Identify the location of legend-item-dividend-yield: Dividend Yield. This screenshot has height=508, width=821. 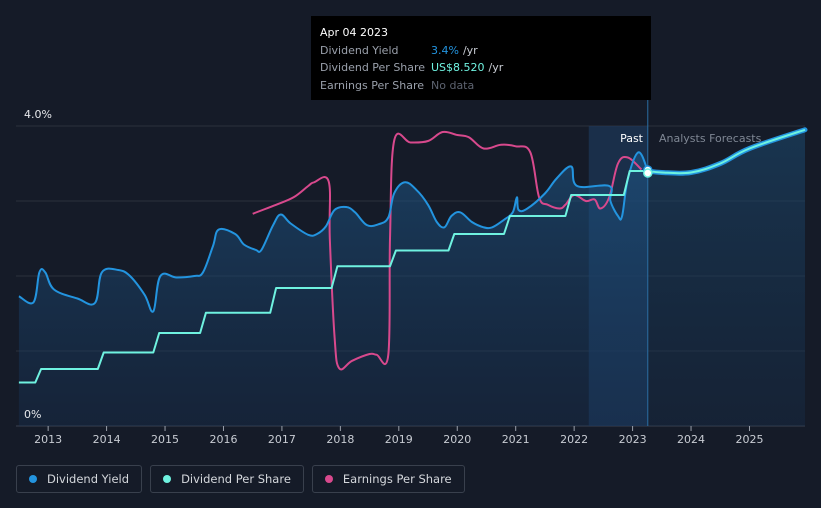
(79, 479).